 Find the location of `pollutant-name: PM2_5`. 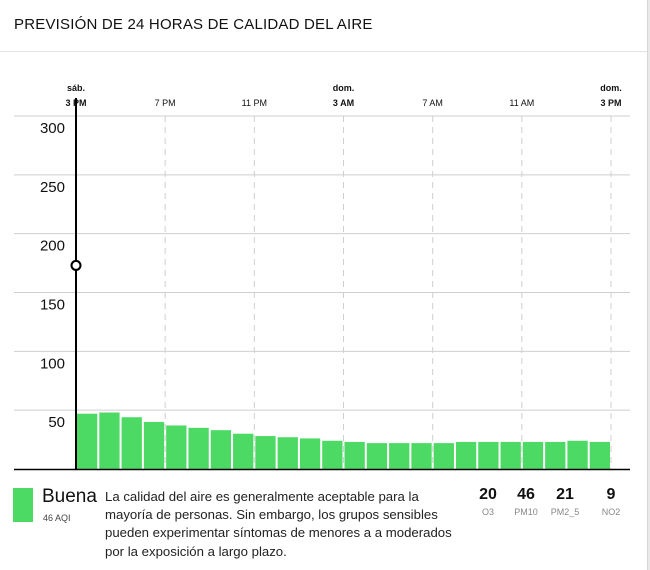

pollutant-name: PM2_5 is located at coordinates (565, 512).